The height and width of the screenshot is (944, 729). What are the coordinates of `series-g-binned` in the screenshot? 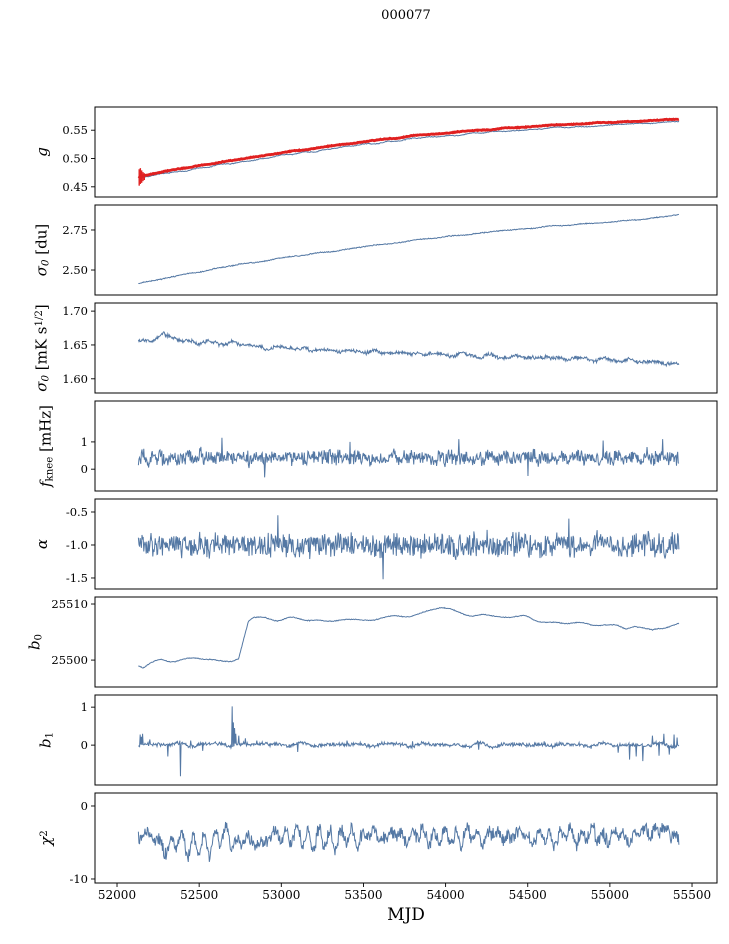 It's located at (408, 148).